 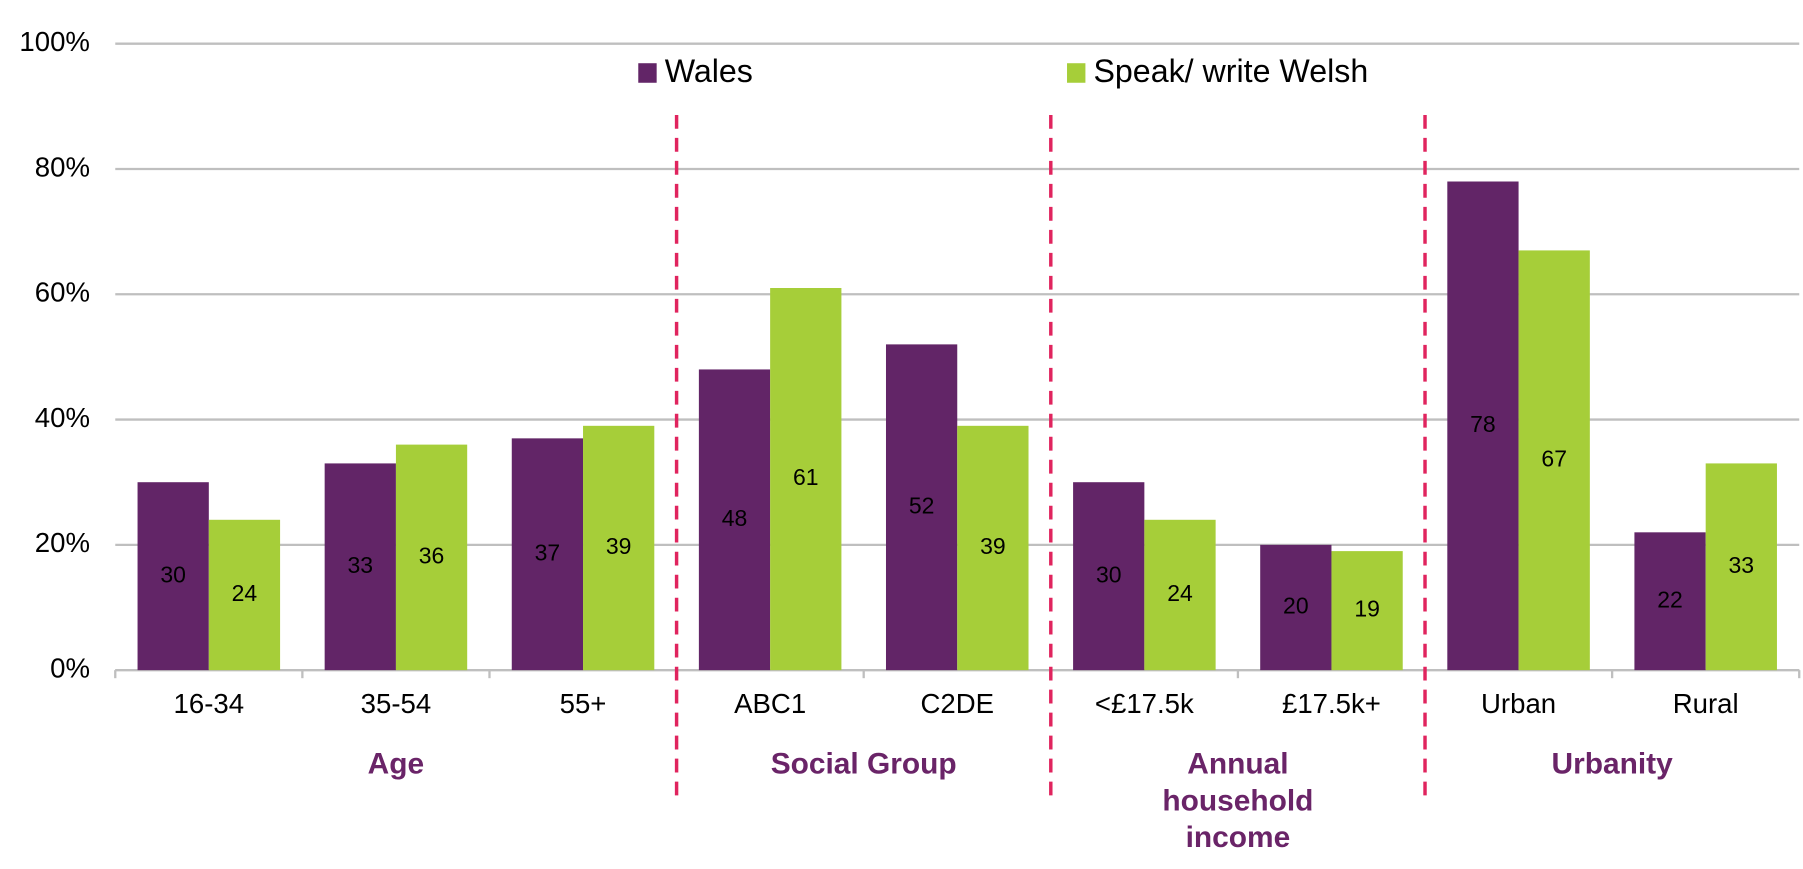 I want to click on data-label: 19, so click(x=1367, y=609).